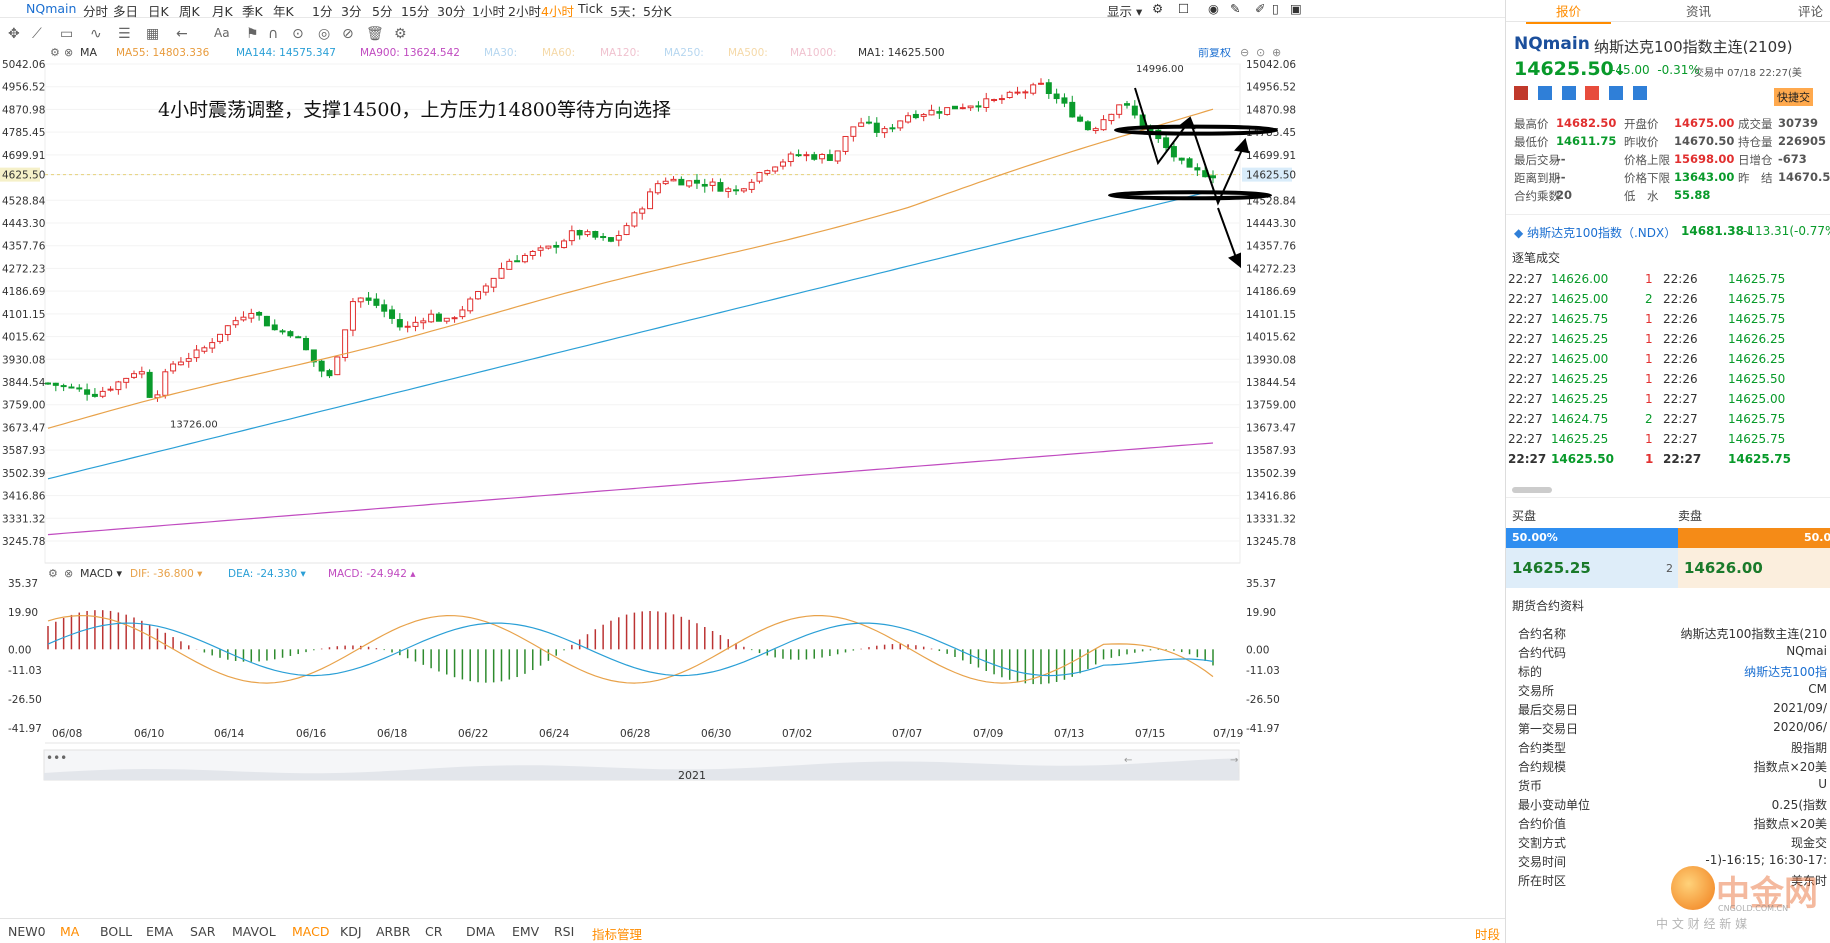 This screenshot has width=1830, height=943. I want to click on indicator-tab: ARBR, so click(393, 931).